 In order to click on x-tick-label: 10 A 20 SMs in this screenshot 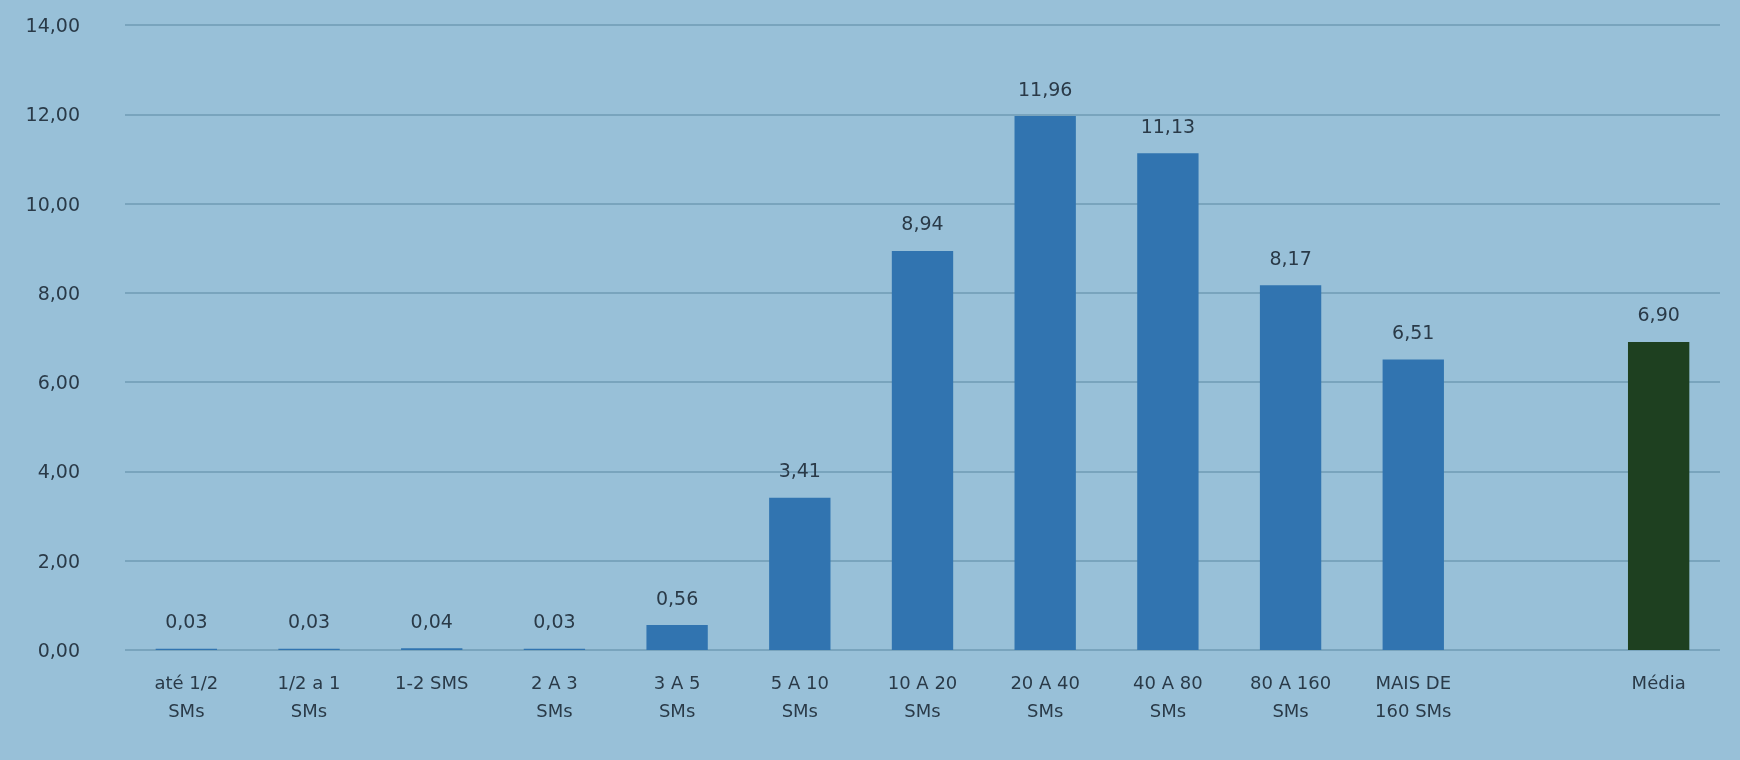, I will do `click(922, 696)`.